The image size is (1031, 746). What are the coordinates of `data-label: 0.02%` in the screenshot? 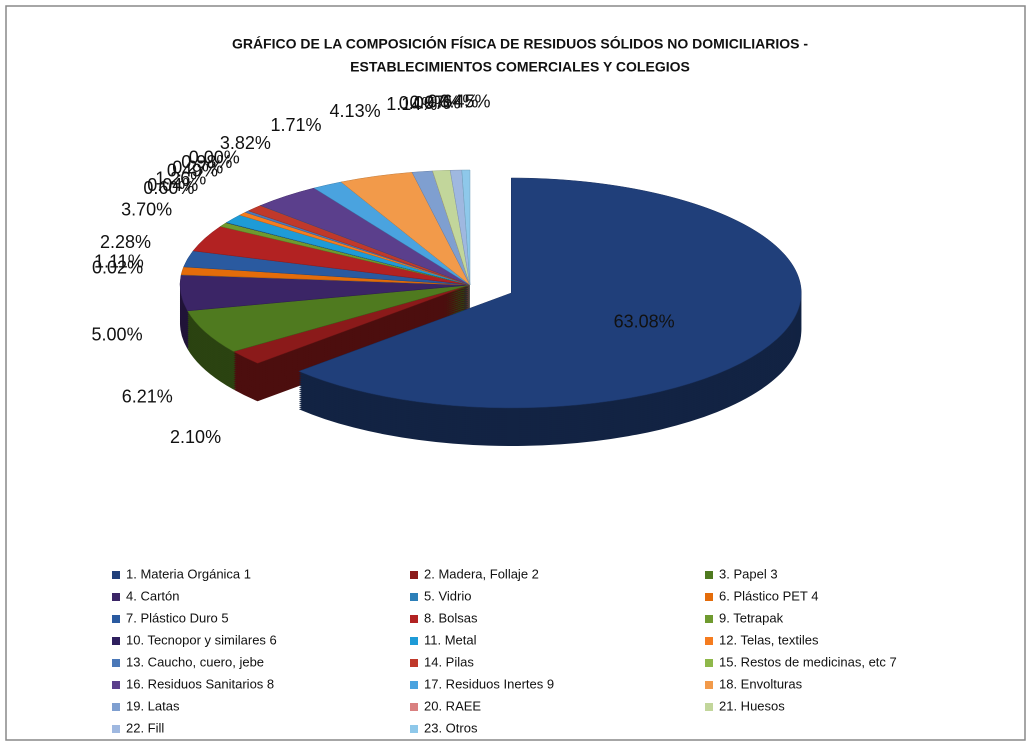 It's located at (117, 268).